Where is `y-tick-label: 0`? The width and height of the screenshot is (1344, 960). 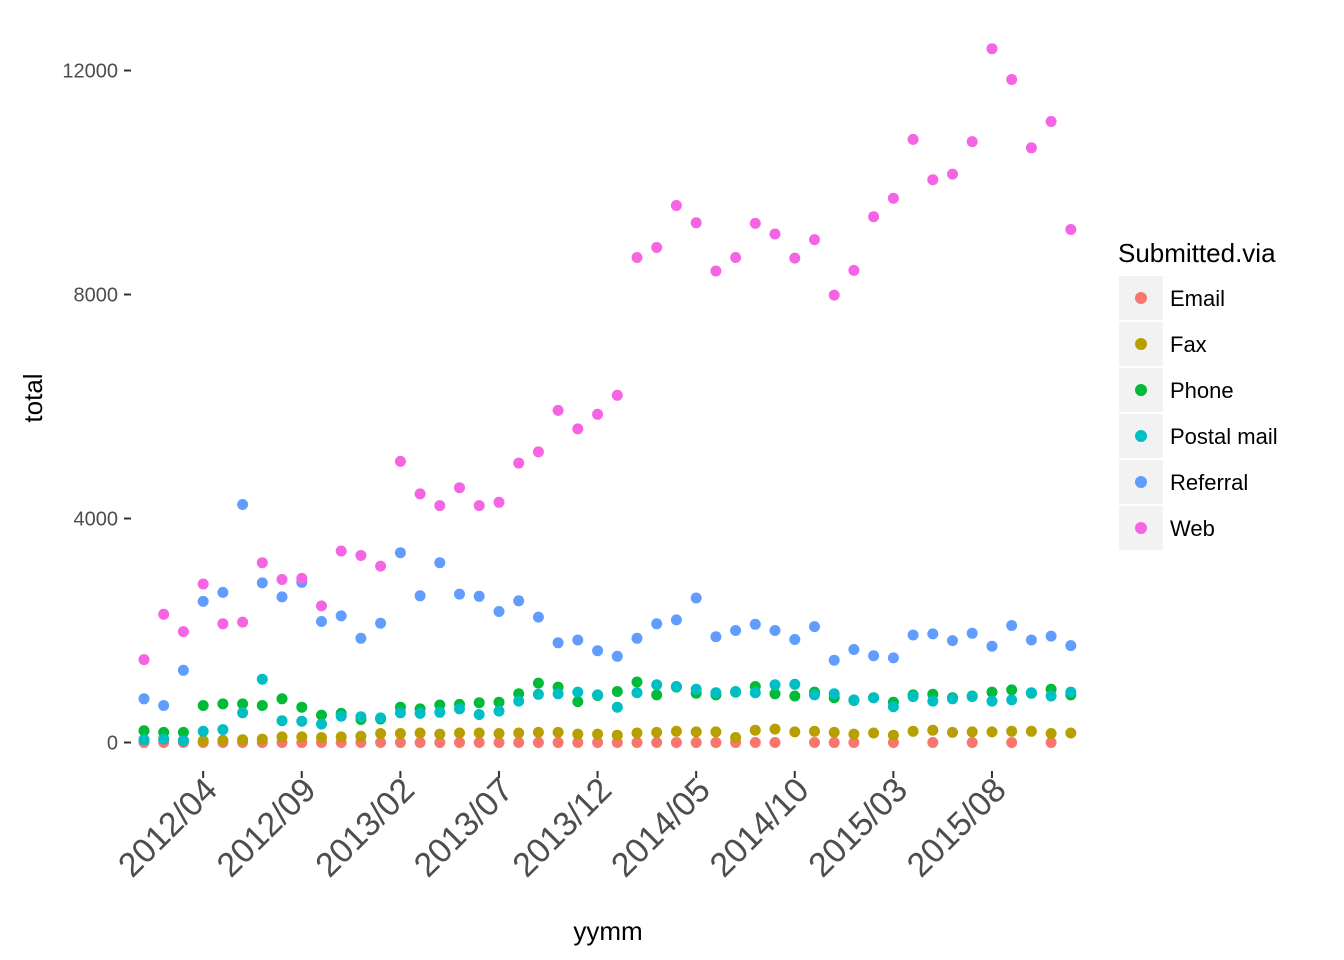
y-tick-label: 0 is located at coordinates (112, 744).